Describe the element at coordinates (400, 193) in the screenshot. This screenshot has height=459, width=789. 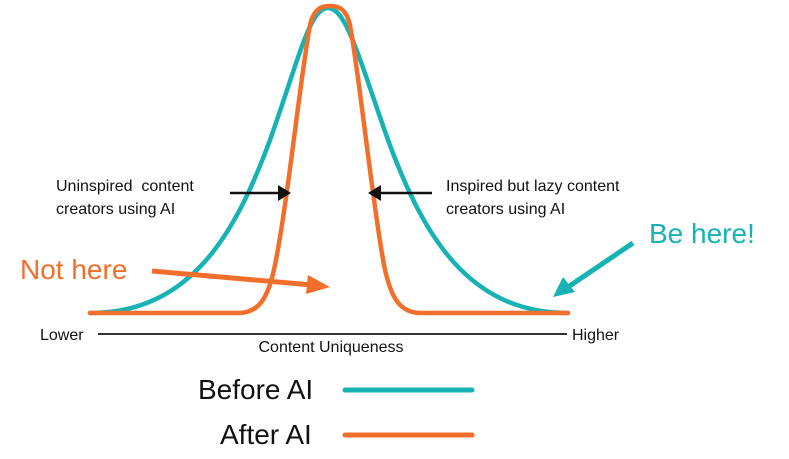
I see `right-arrow` at that location.